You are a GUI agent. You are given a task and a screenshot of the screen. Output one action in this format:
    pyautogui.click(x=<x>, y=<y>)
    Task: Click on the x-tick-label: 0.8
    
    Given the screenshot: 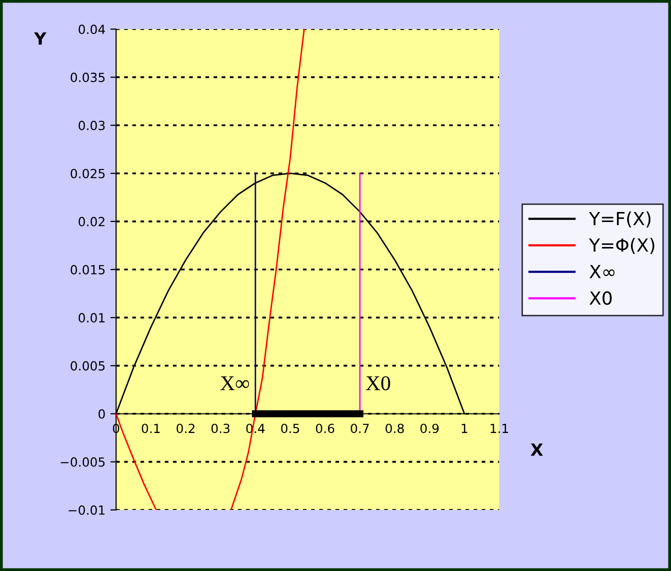 What is the action you would take?
    pyautogui.click(x=395, y=429)
    